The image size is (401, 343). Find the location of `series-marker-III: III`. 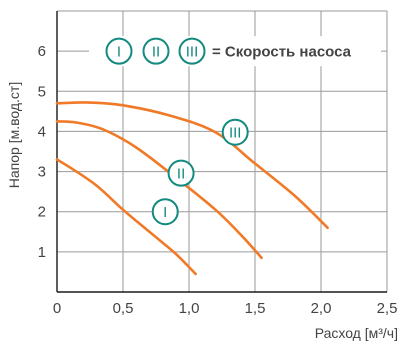

series-marker-III: III is located at coordinates (235, 132).